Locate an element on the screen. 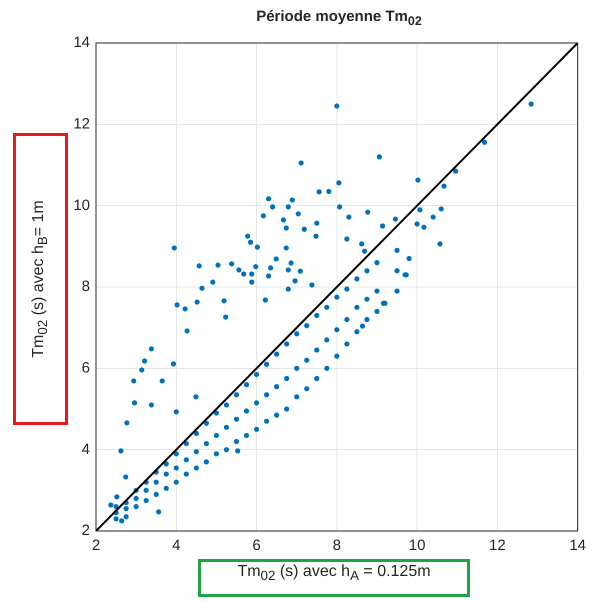 This screenshot has width=592, height=601. x-tick-label: 4 is located at coordinates (176, 545).